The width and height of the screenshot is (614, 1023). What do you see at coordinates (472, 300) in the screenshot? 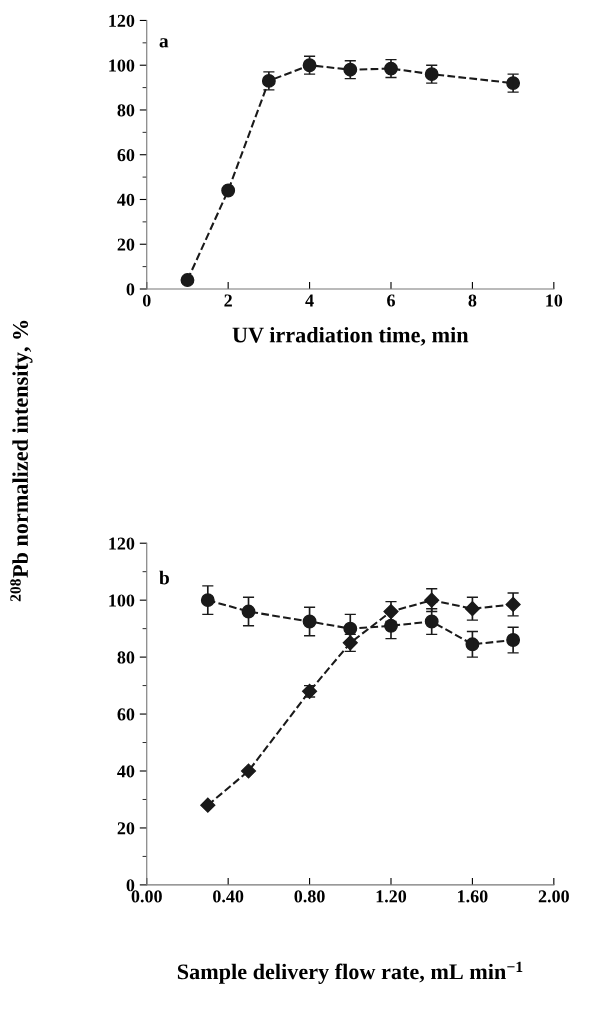
I see `x-tick-label: 8` at bounding box center [472, 300].